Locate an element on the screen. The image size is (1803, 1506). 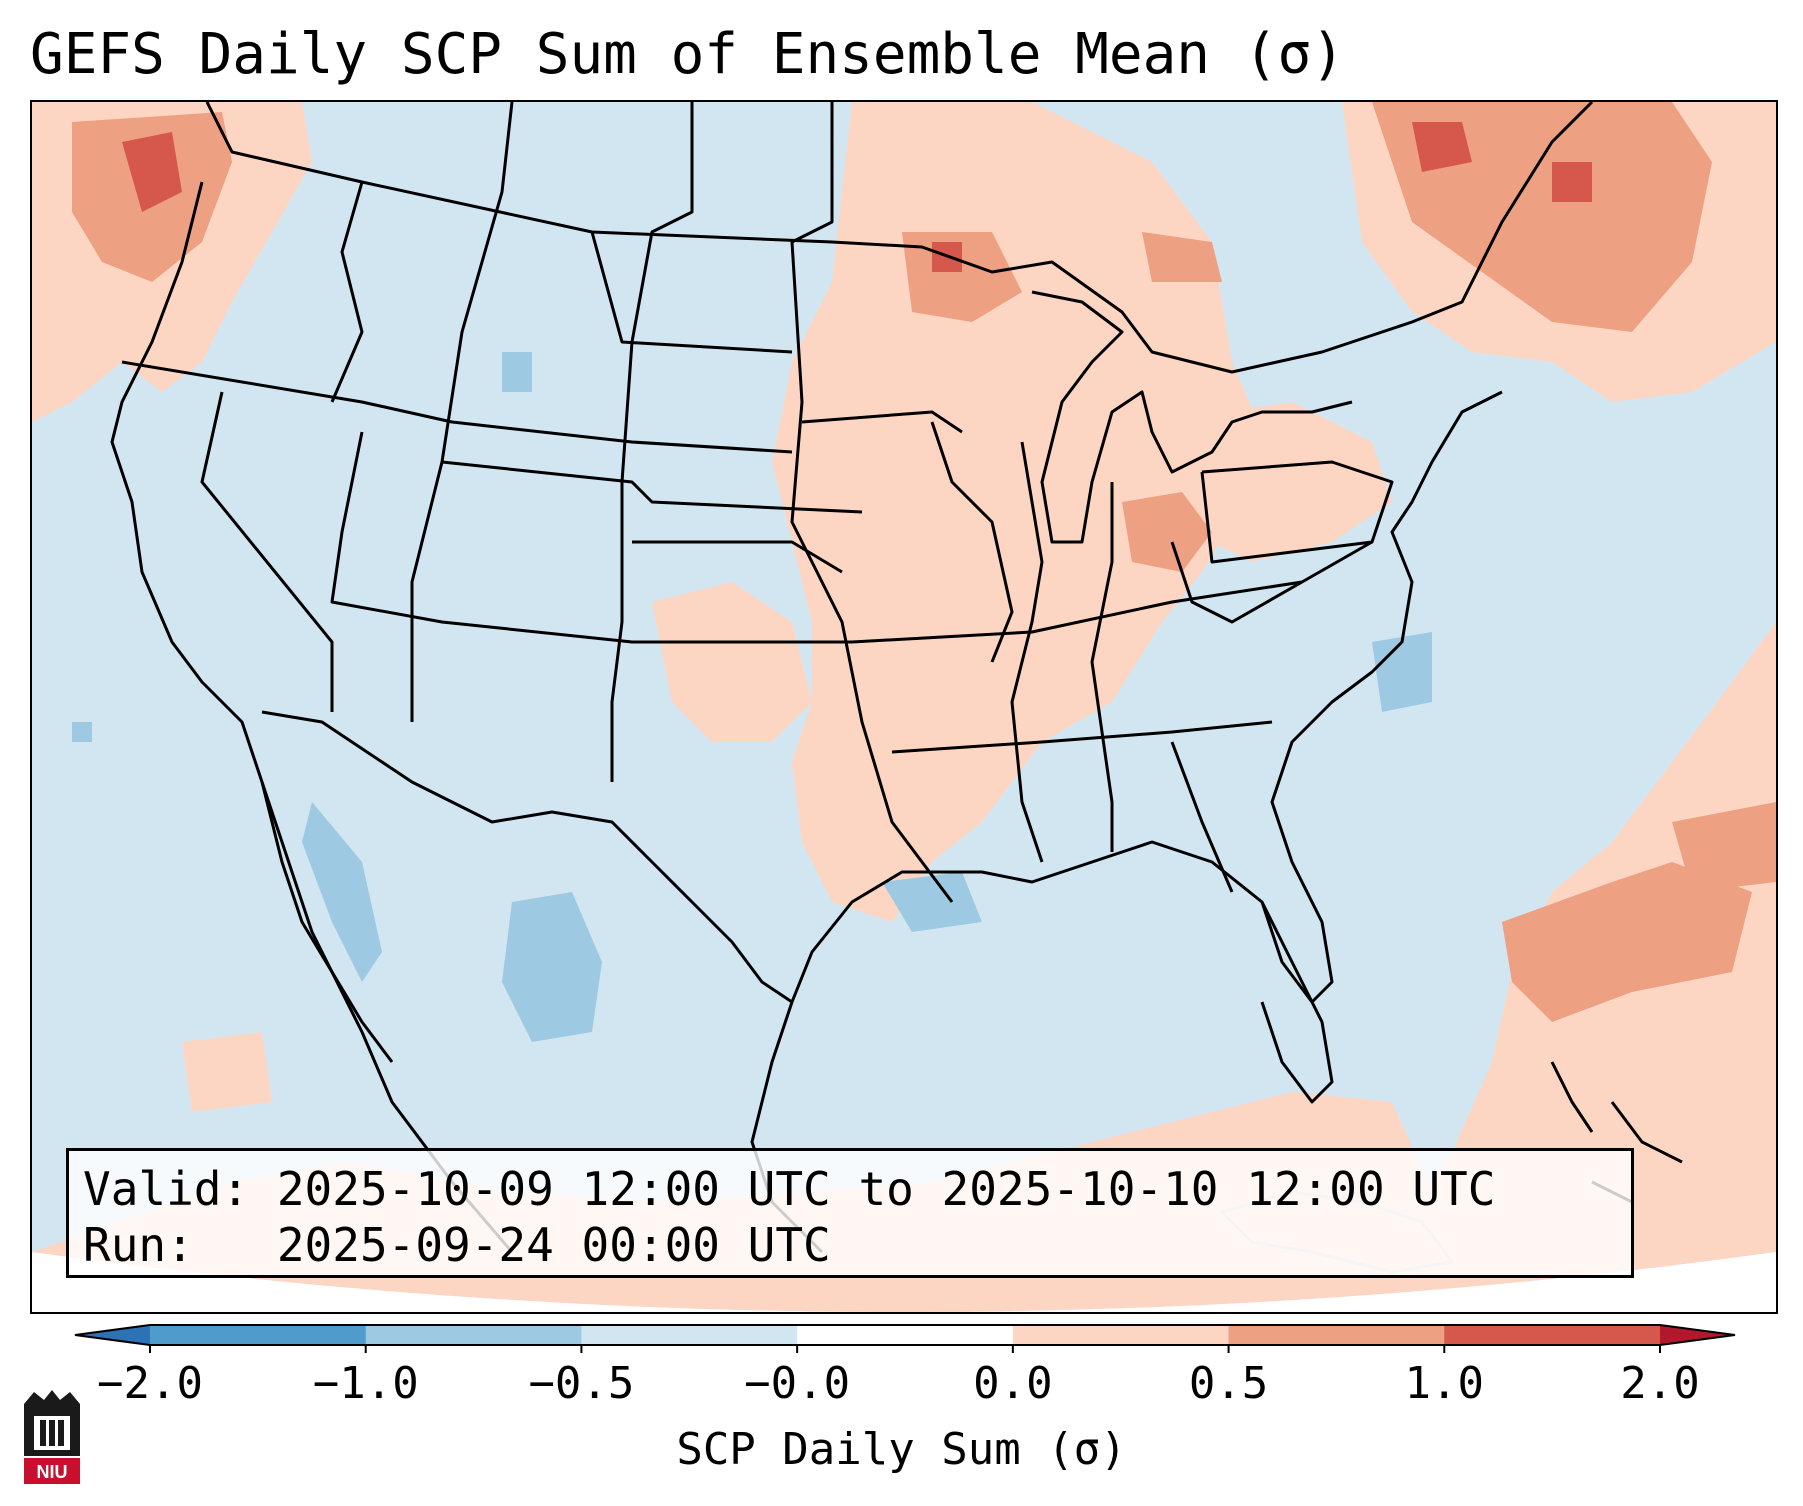
colorbar-tick-label: −0.5 is located at coordinates (581, 1383).